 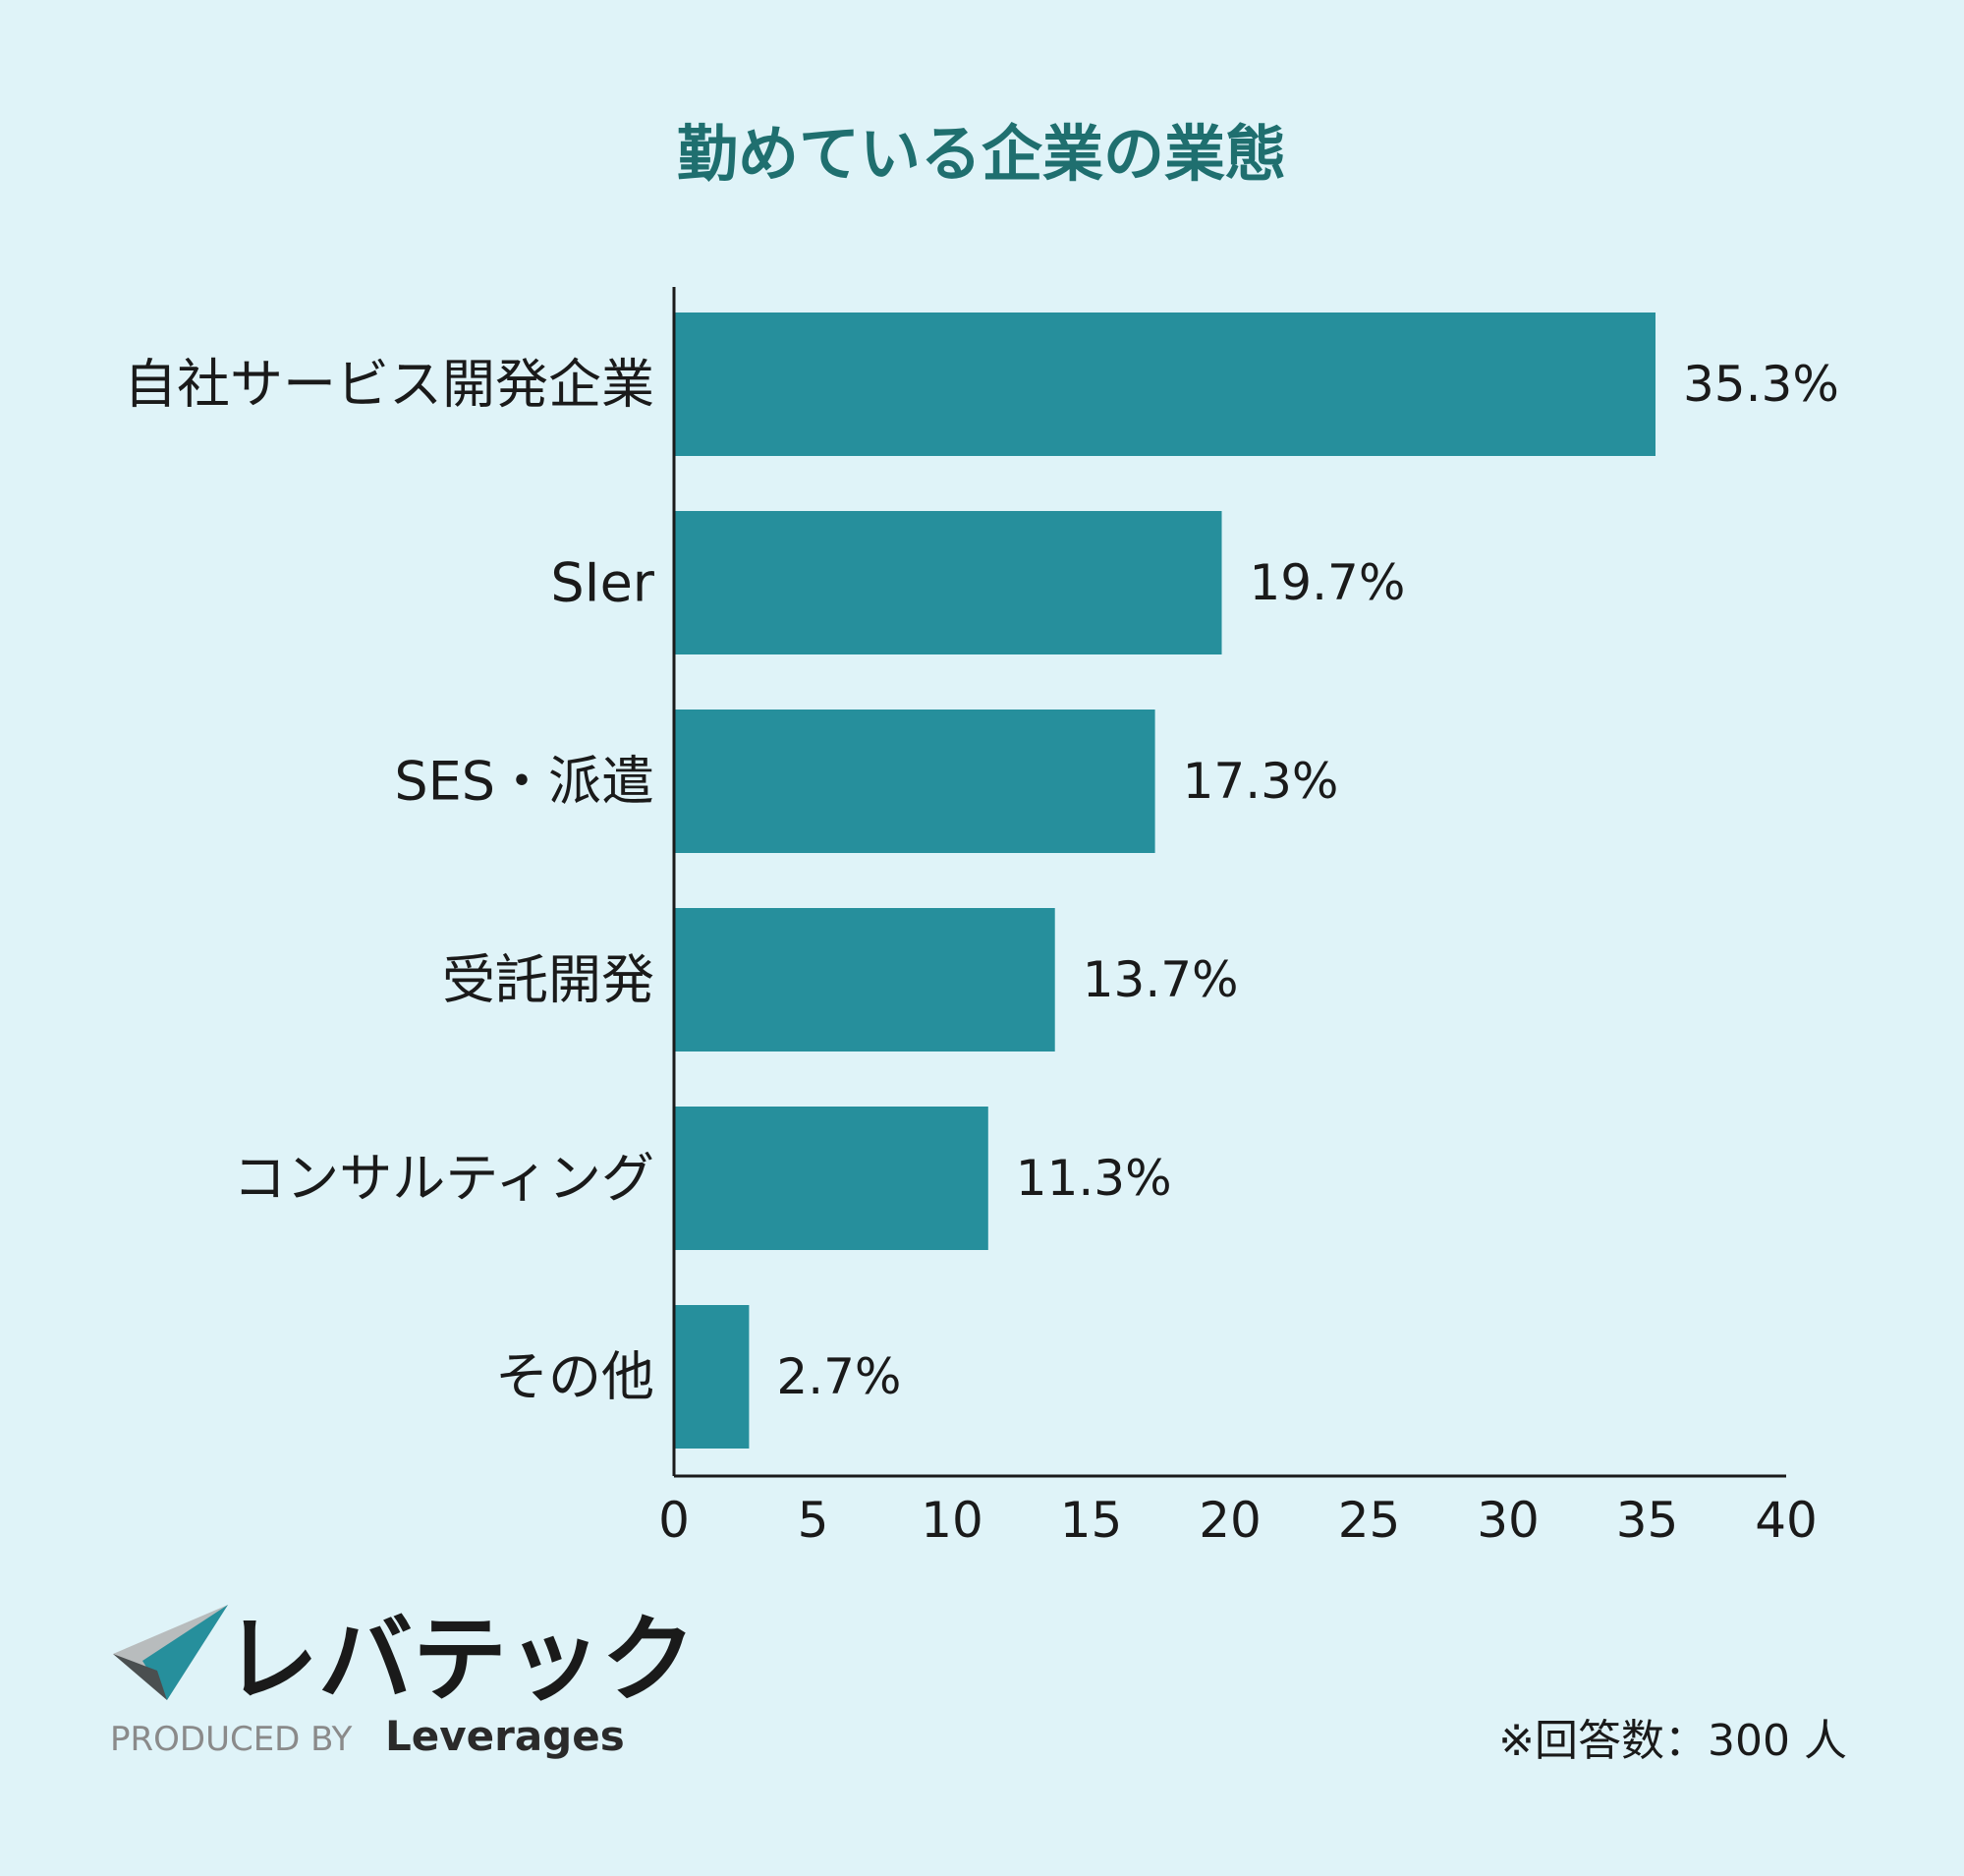 I want to click on respondents-note: ※回答数：300 人, so click(x=1673, y=1741).